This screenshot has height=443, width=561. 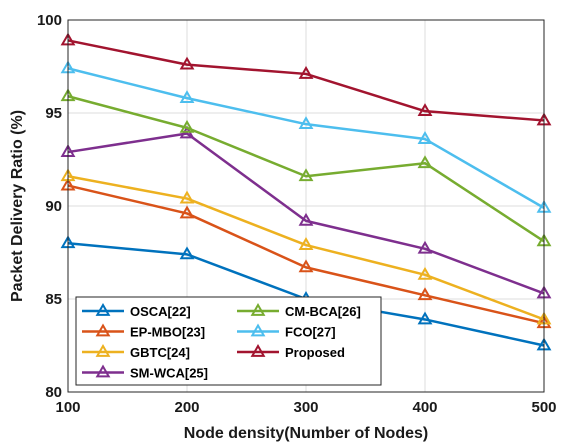 I want to click on legend-item: Proposed, so click(x=291, y=351).